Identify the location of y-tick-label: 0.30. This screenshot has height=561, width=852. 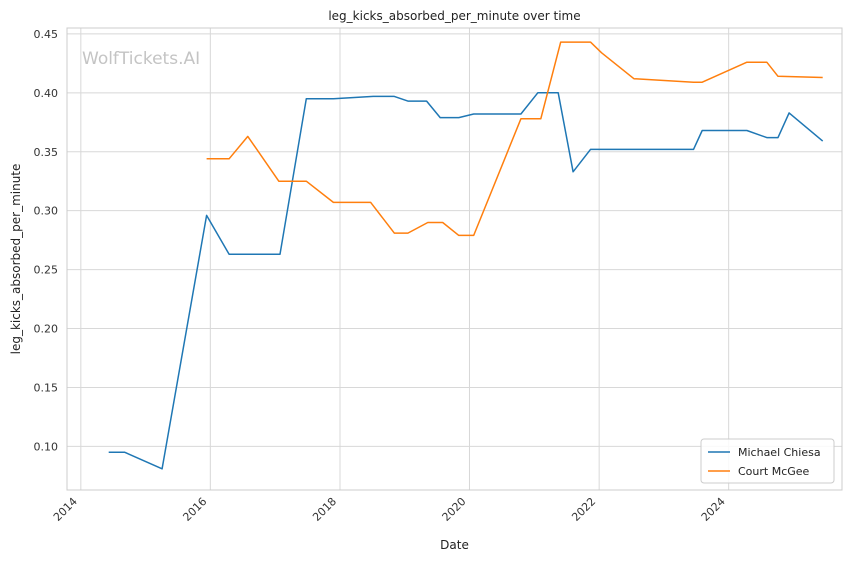
(46, 211).